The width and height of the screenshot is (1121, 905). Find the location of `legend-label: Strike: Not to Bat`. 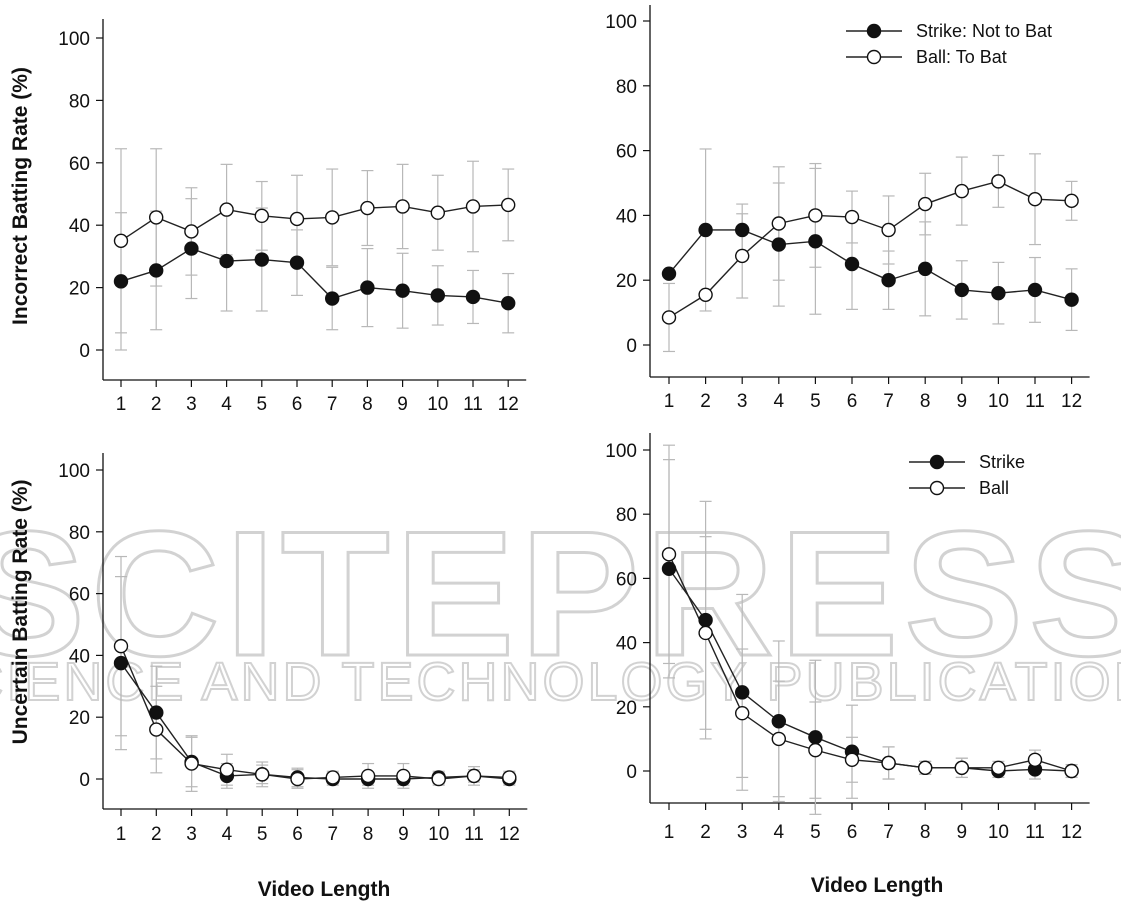

legend-label: Strike: Not to Bat is located at coordinates (984, 31).